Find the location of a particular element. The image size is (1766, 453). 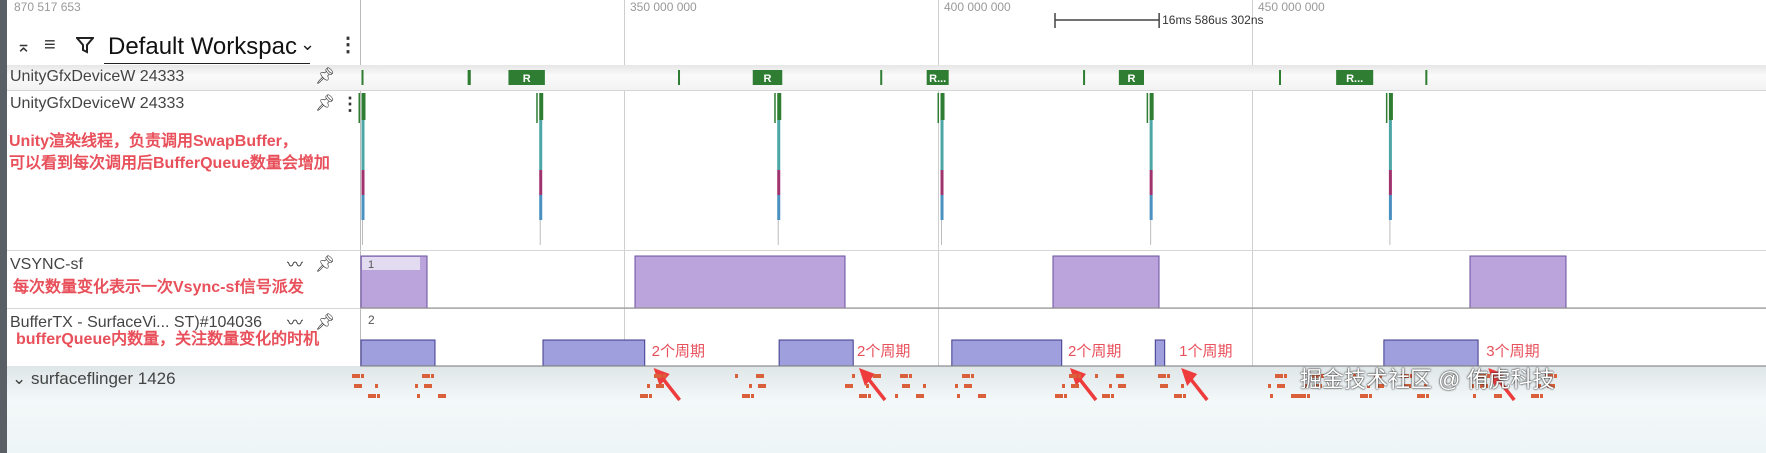

time-tick-label: 400 000 000 is located at coordinates (977, 7).